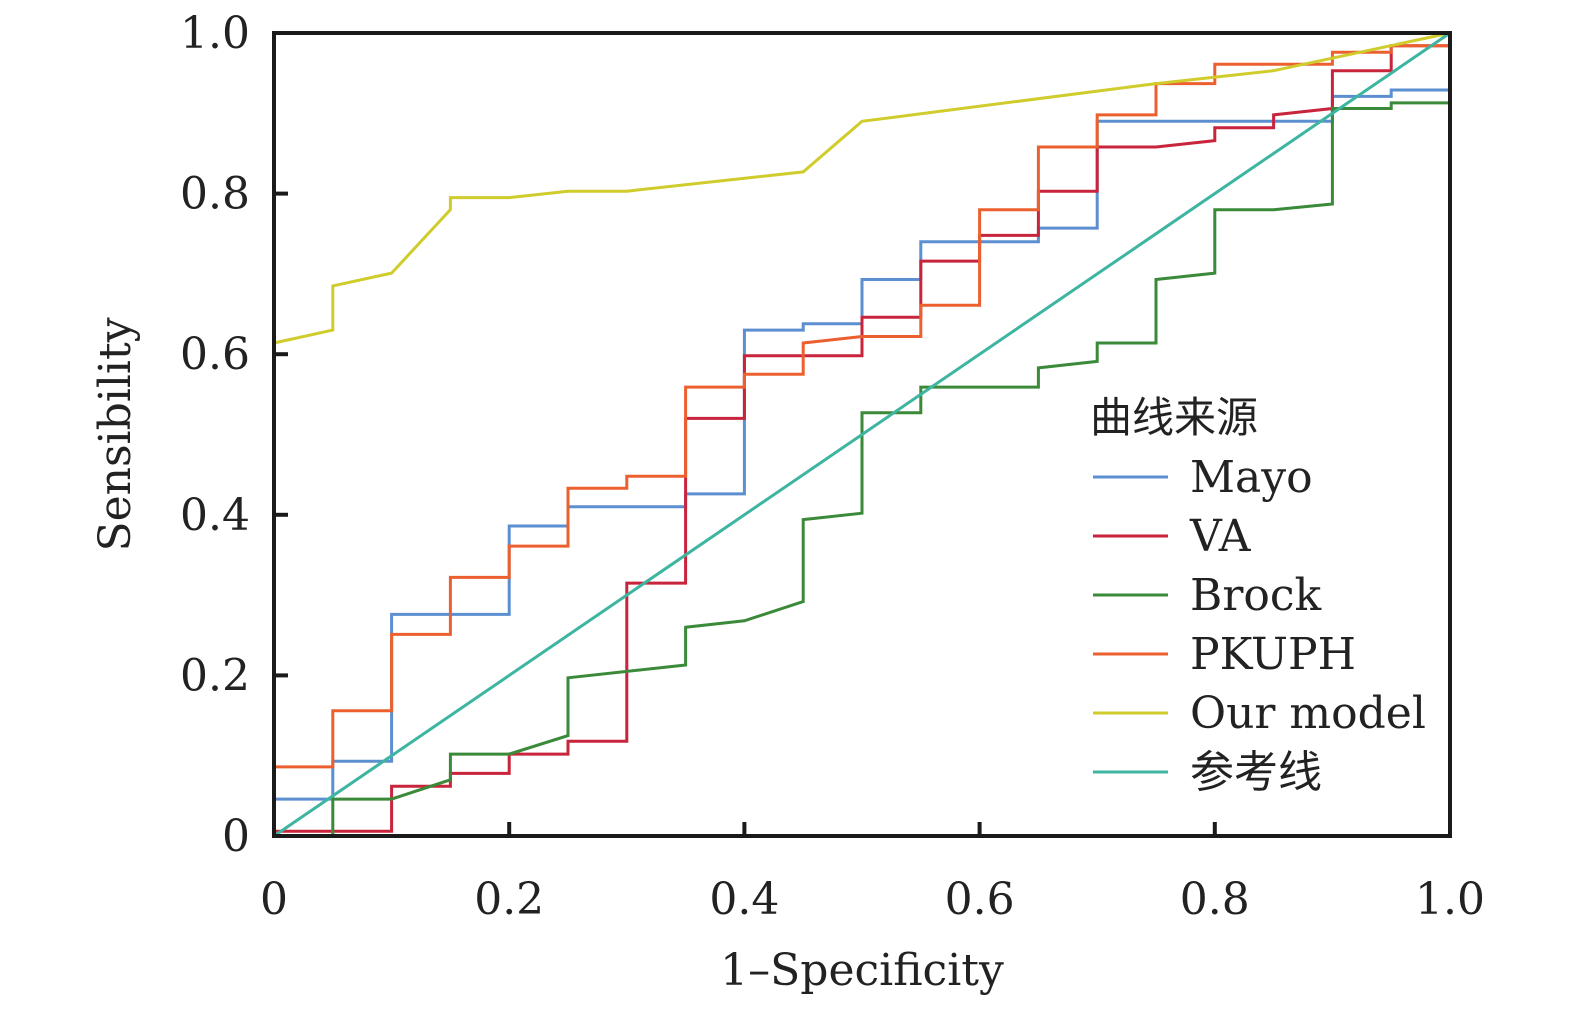 This screenshot has width=1575, height=1012. I want to click on legend-label-1: VA, so click(1220, 536).